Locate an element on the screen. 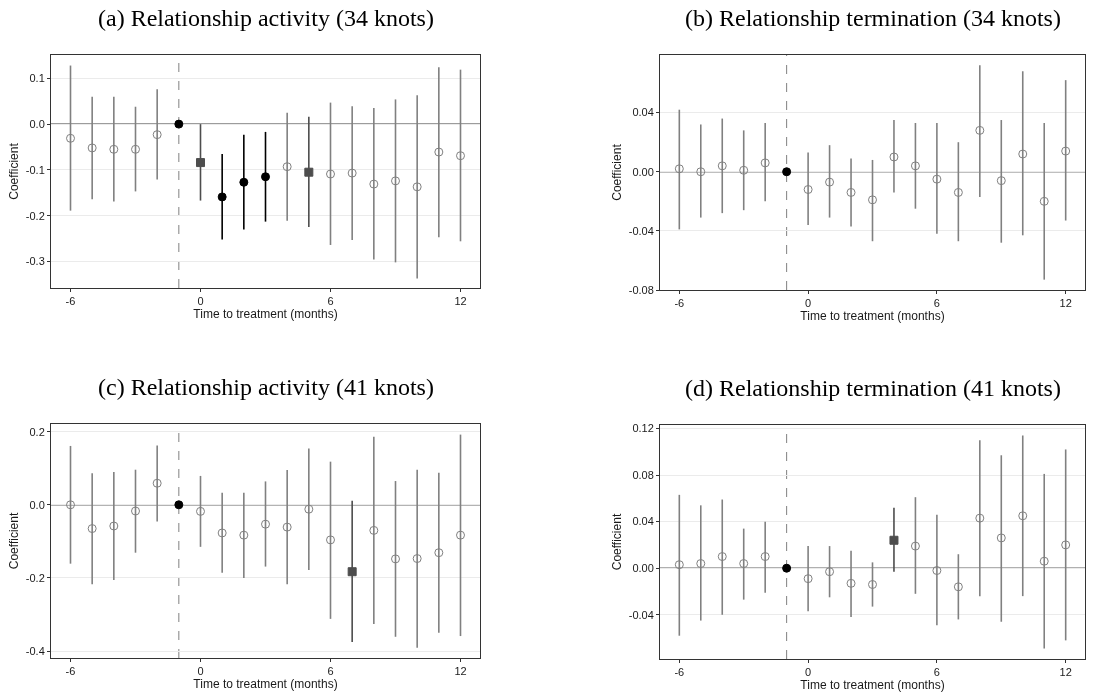  chart-title: (c) Relationship activity (41 knots) is located at coordinates (266, 387).